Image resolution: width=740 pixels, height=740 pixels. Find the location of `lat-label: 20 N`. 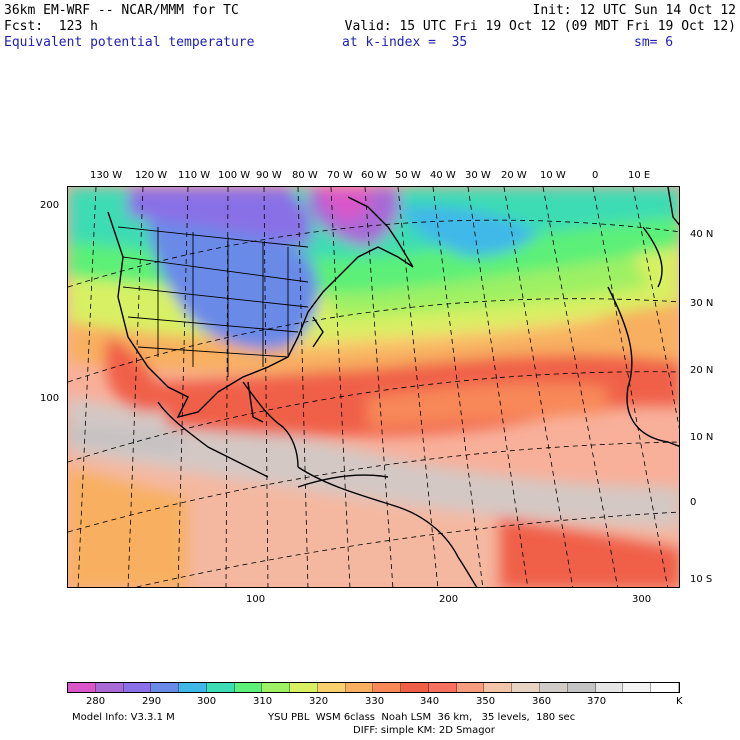

lat-label: 20 N is located at coordinates (702, 370).